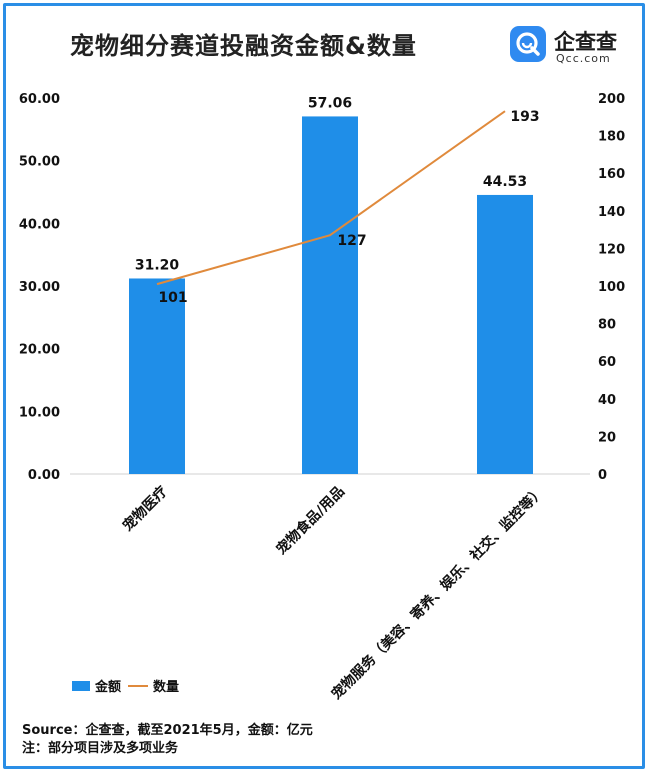  Describe the element at coordinates (611, 212) in the screenshot. I see `y-right-tick-label: 140` at that location.